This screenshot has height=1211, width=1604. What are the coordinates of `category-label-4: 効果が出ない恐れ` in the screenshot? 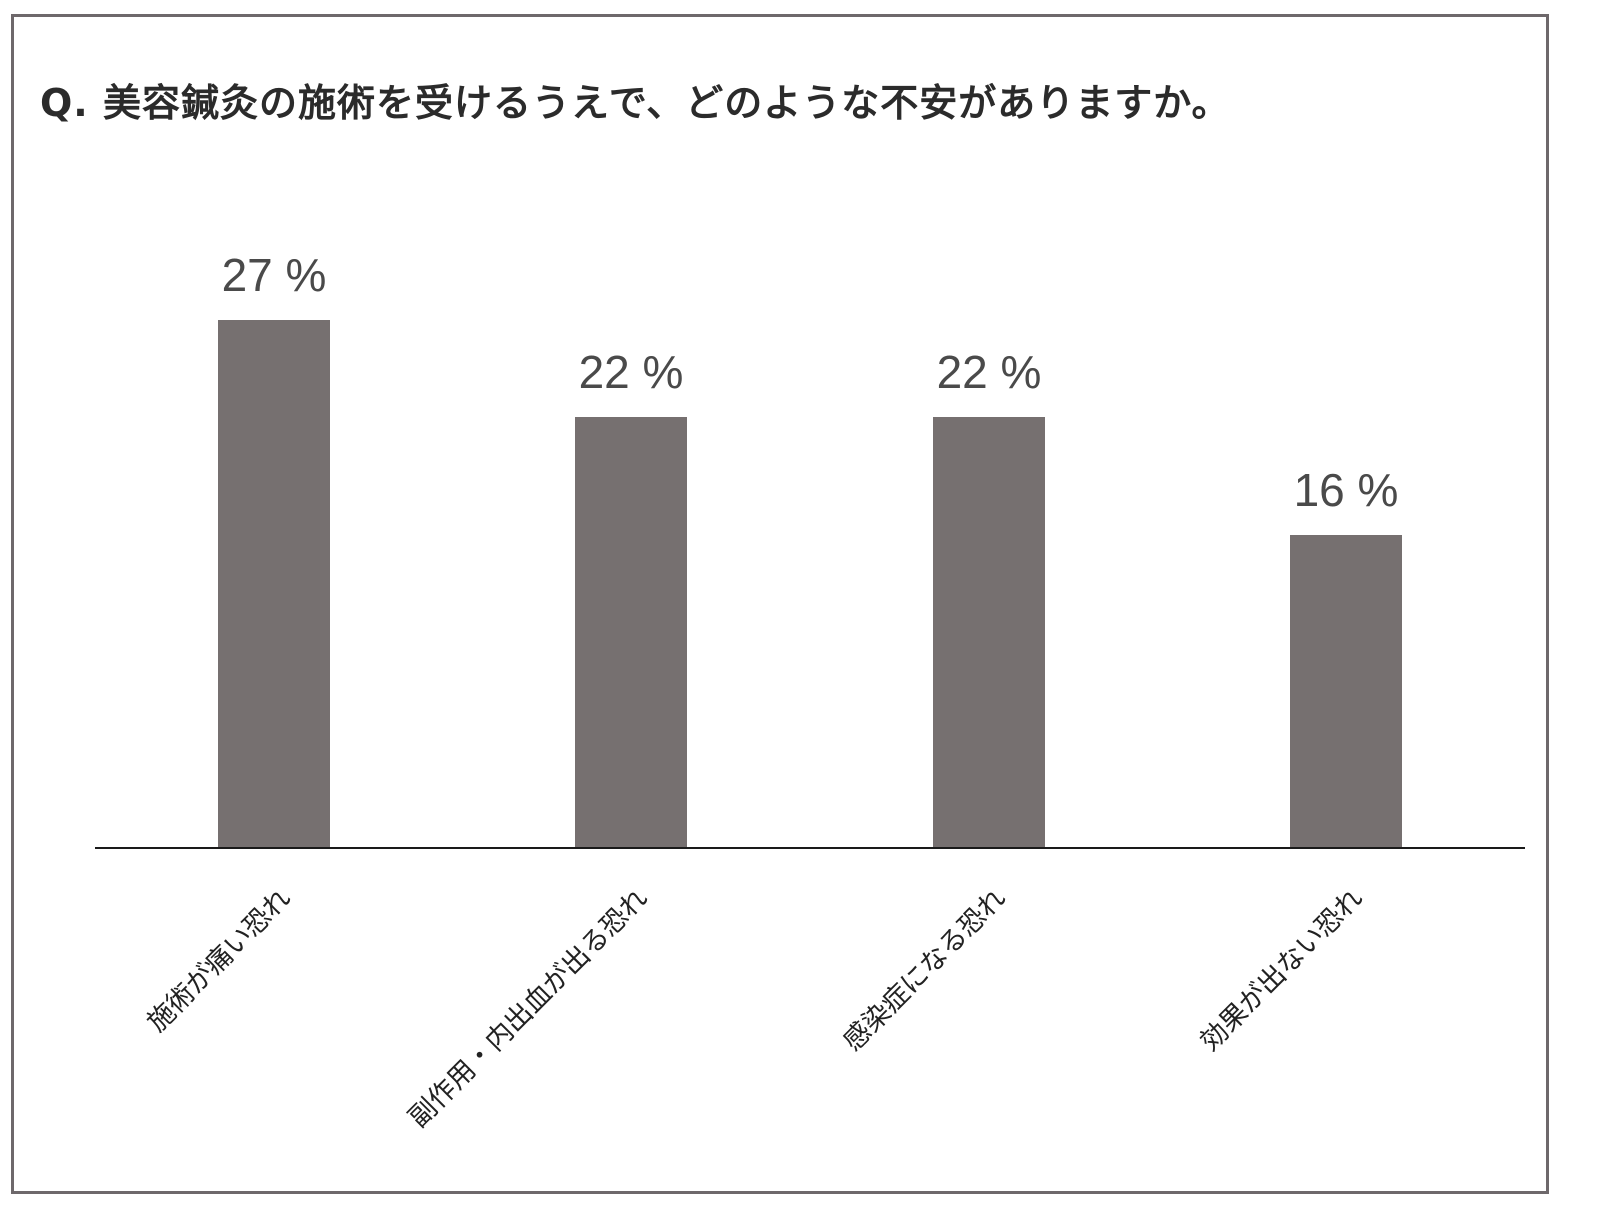 It's located at (1282, 970).